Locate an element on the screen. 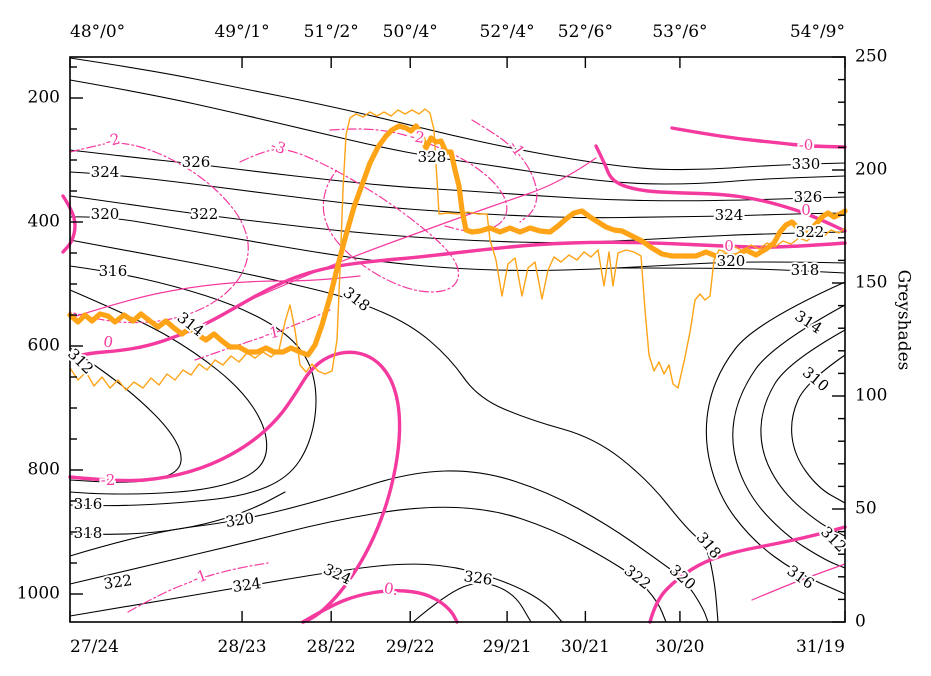 Image resolution: width=931 pixels, height=676 pixels. contour-label: 314 is located at coordinates (809, 322).